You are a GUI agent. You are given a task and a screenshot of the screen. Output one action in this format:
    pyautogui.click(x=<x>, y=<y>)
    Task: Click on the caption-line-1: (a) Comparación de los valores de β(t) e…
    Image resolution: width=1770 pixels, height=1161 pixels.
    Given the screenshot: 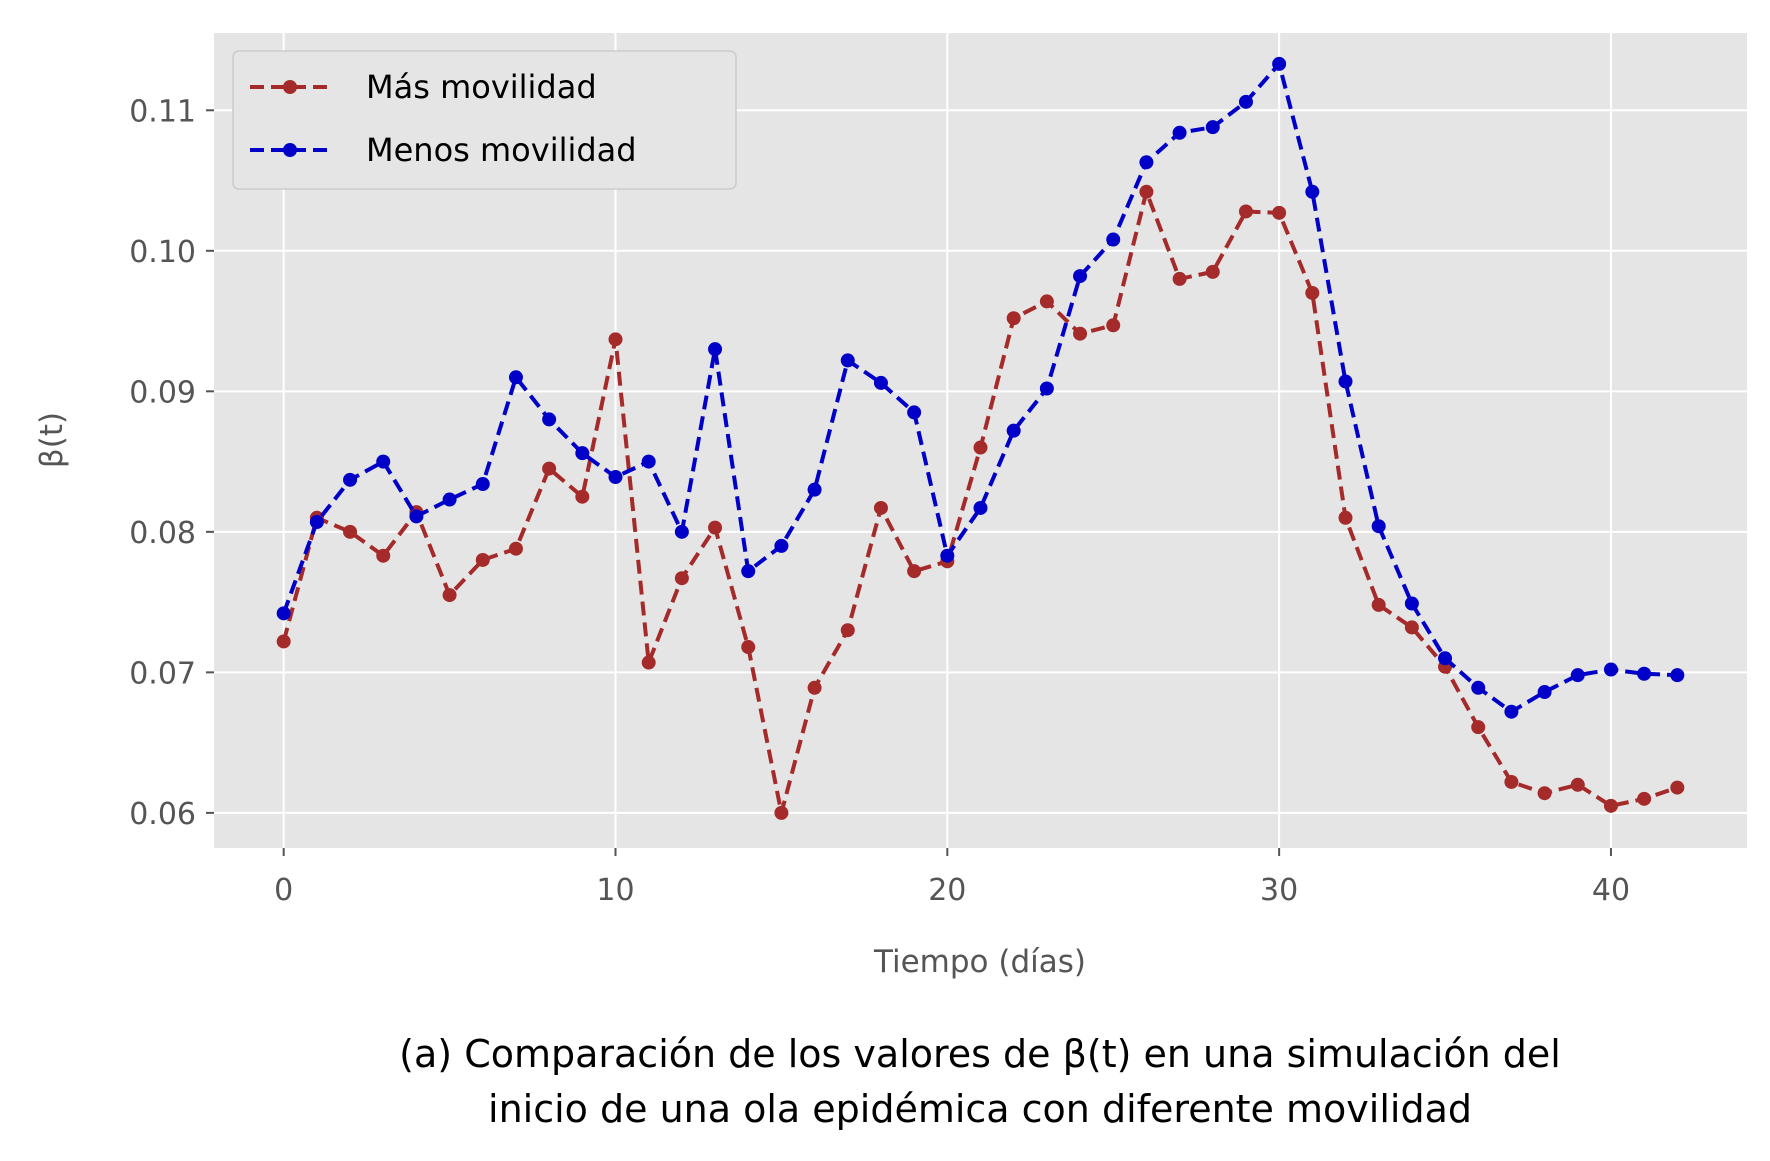 What is the action you would take?
    pyautogui.click(x=980, y=1054)
    